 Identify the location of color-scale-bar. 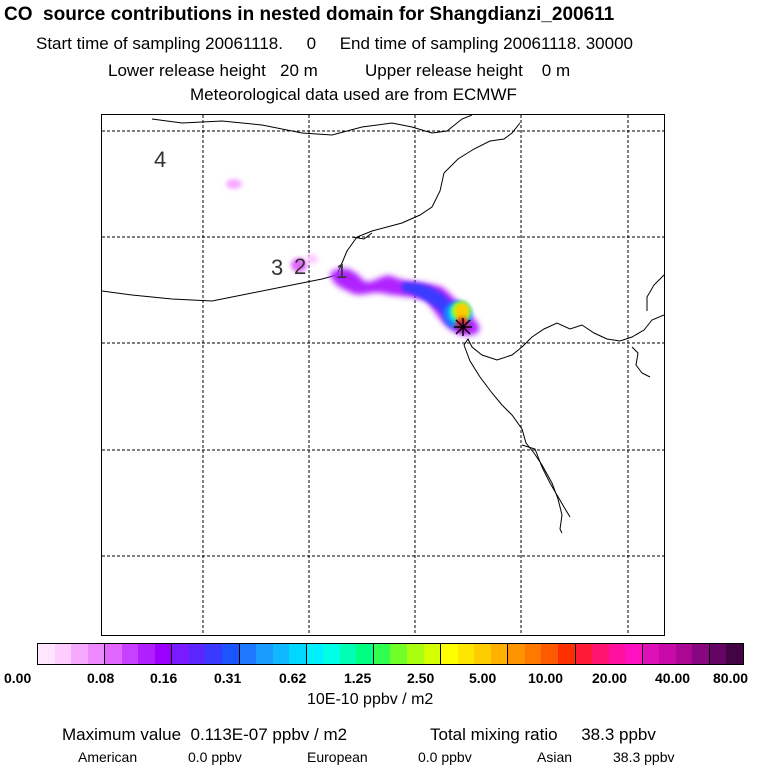
(390, 654).